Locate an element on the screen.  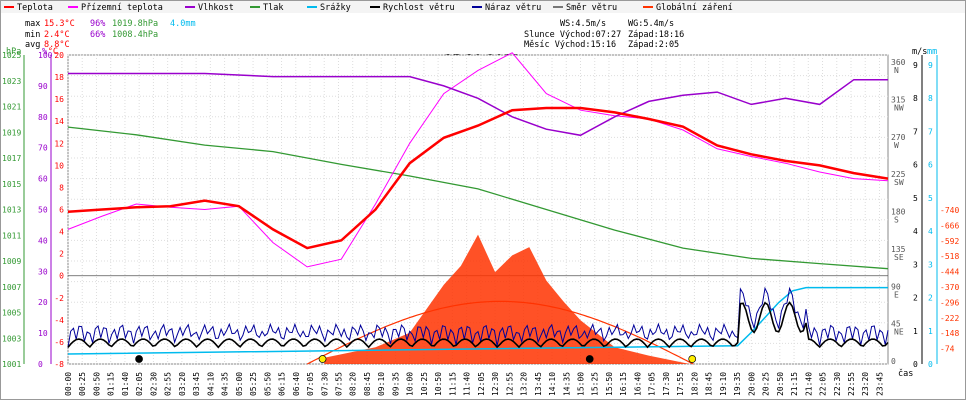
x-tick-5: 02:05 is located at coordinates (139, 384).